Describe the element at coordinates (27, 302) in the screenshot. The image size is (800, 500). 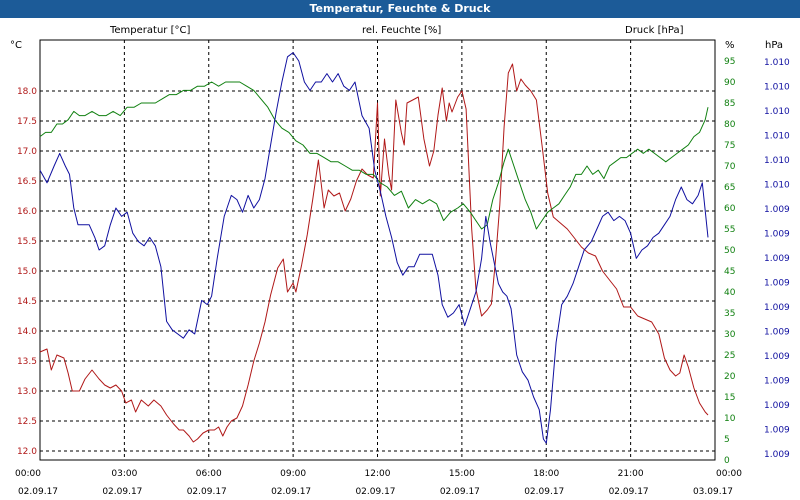
I see `temperature-tick: 14.5` at that location.